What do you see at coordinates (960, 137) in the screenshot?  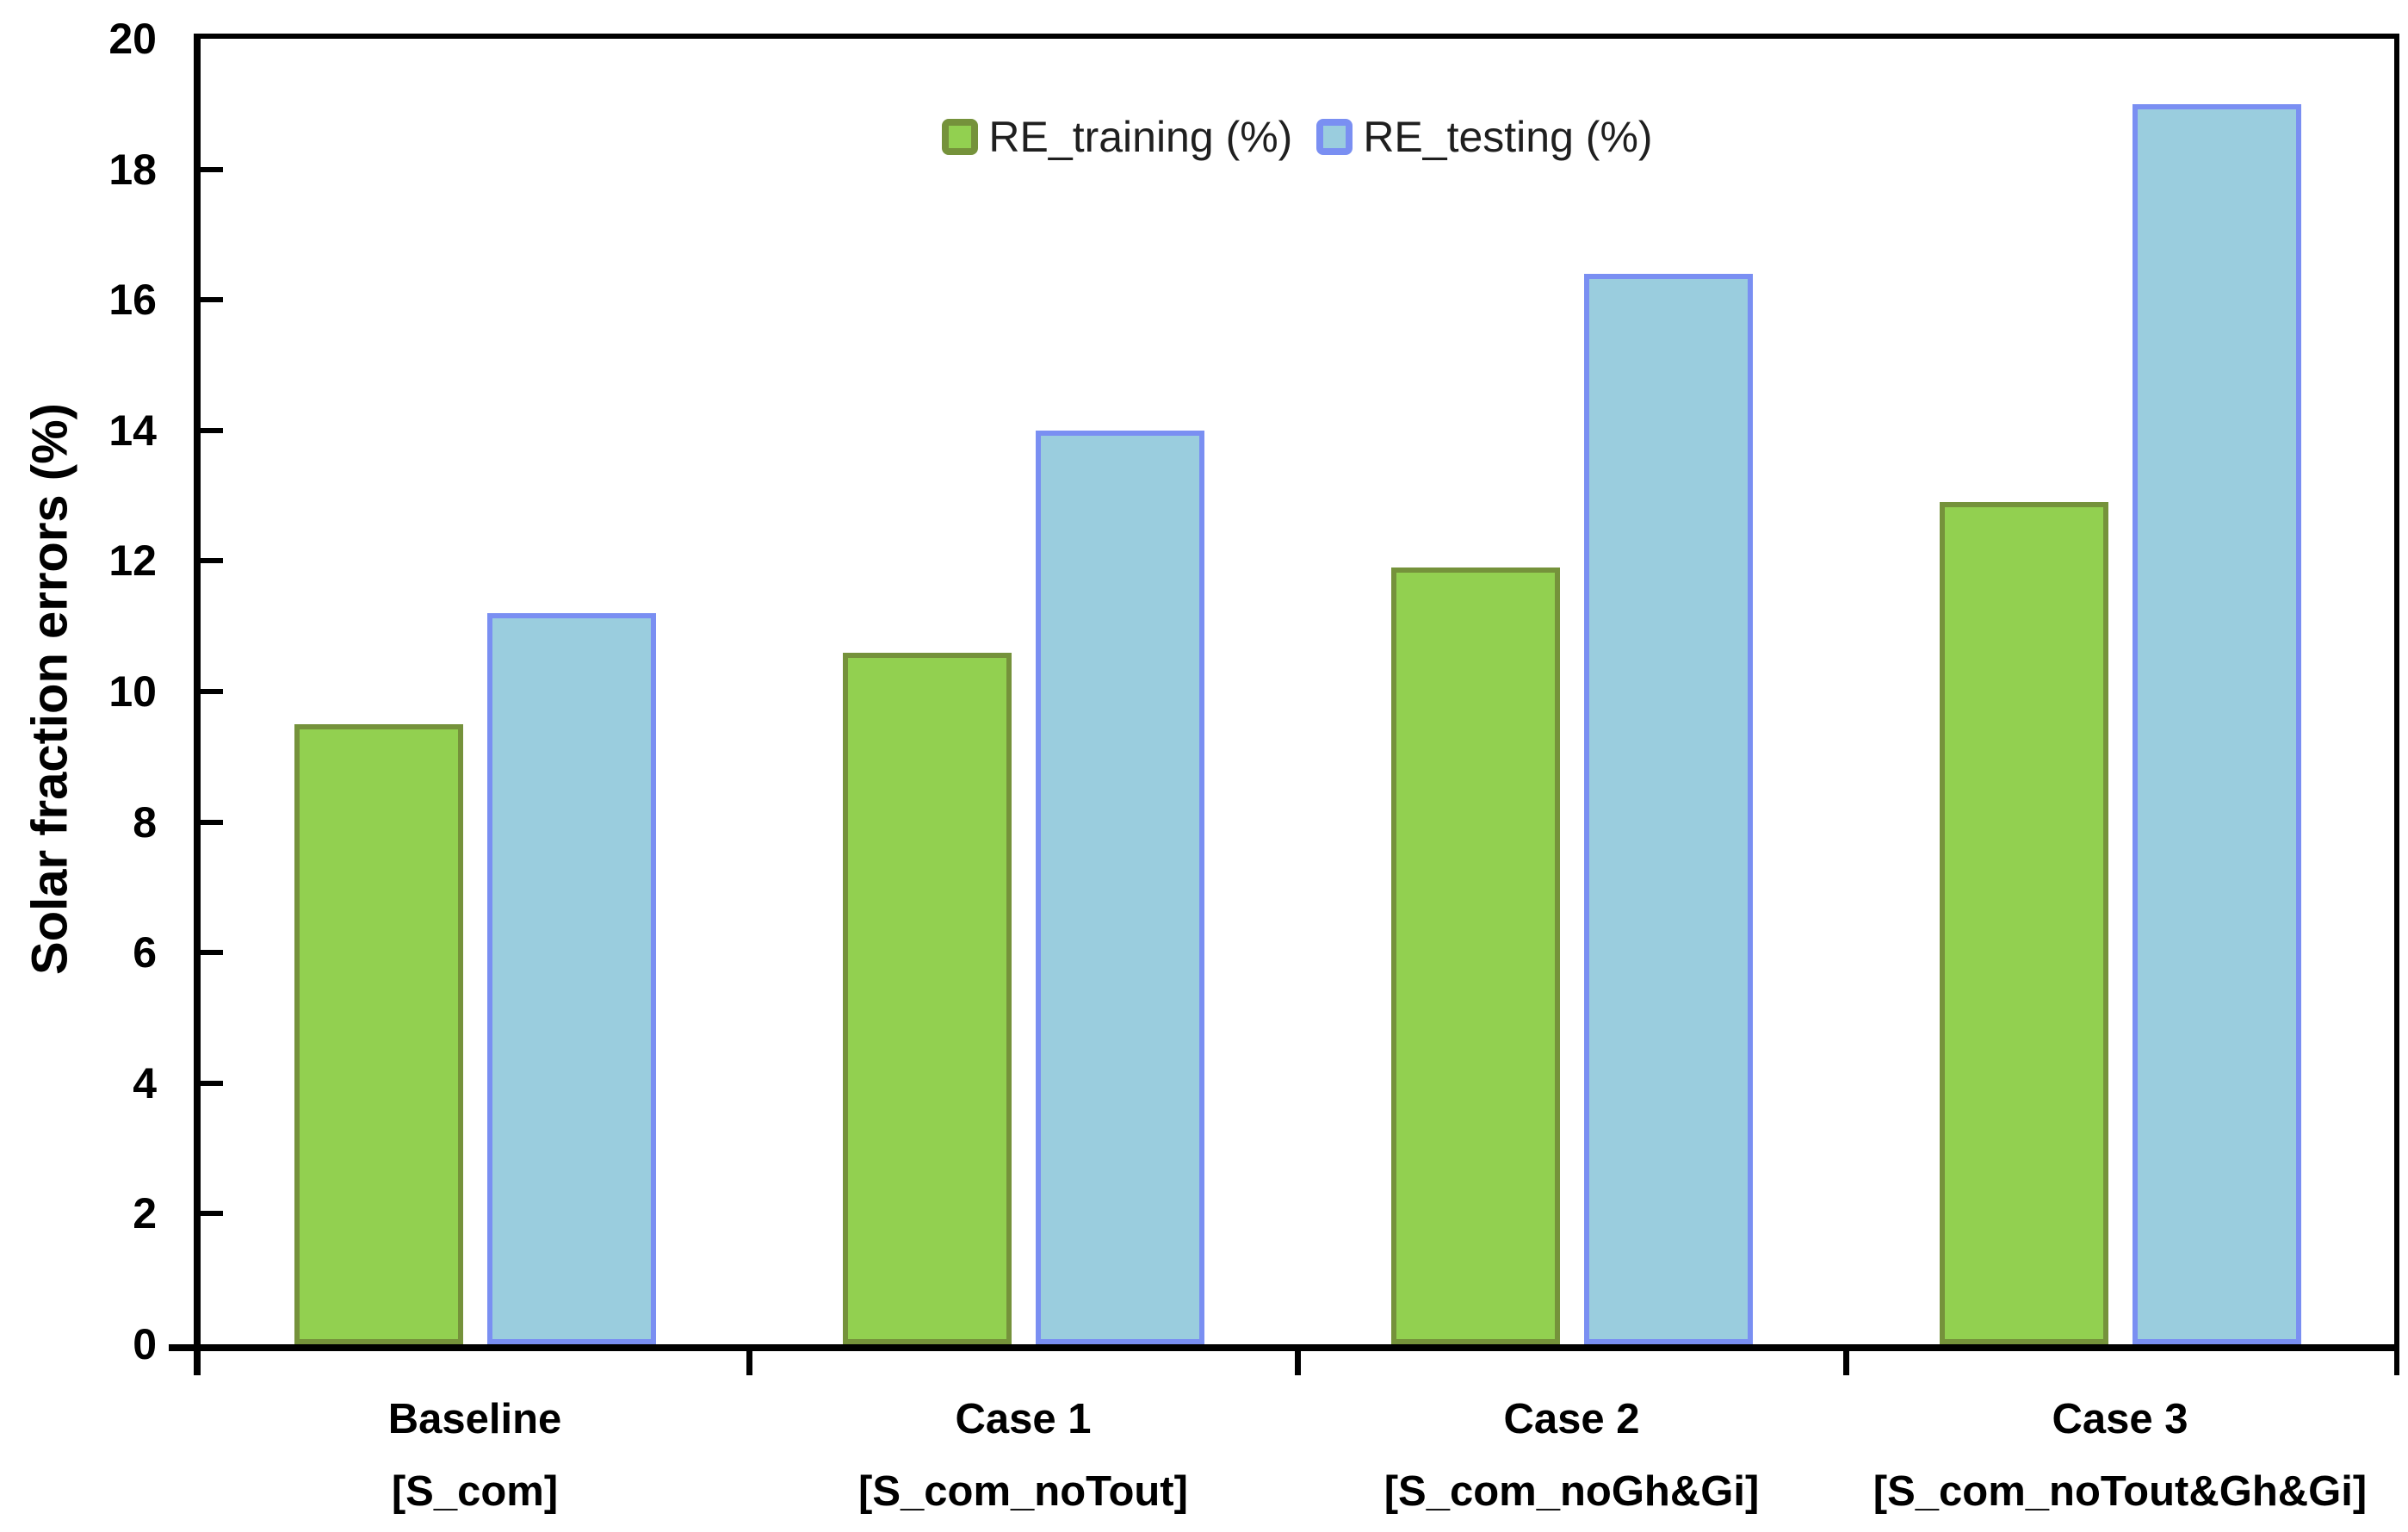 I see `training-swatch-icon` at bounding box center [960, 137].